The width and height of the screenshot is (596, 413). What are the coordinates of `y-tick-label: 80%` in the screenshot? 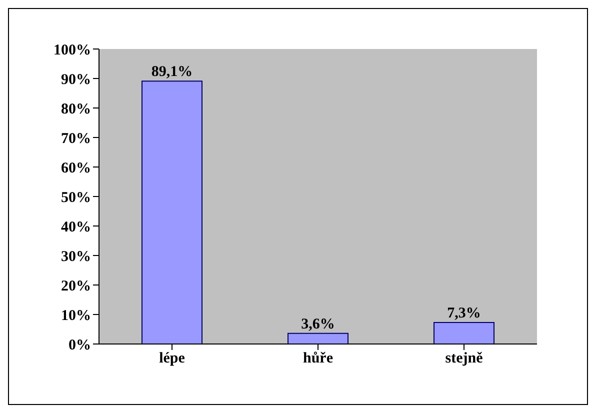 It's located at (76, 109).